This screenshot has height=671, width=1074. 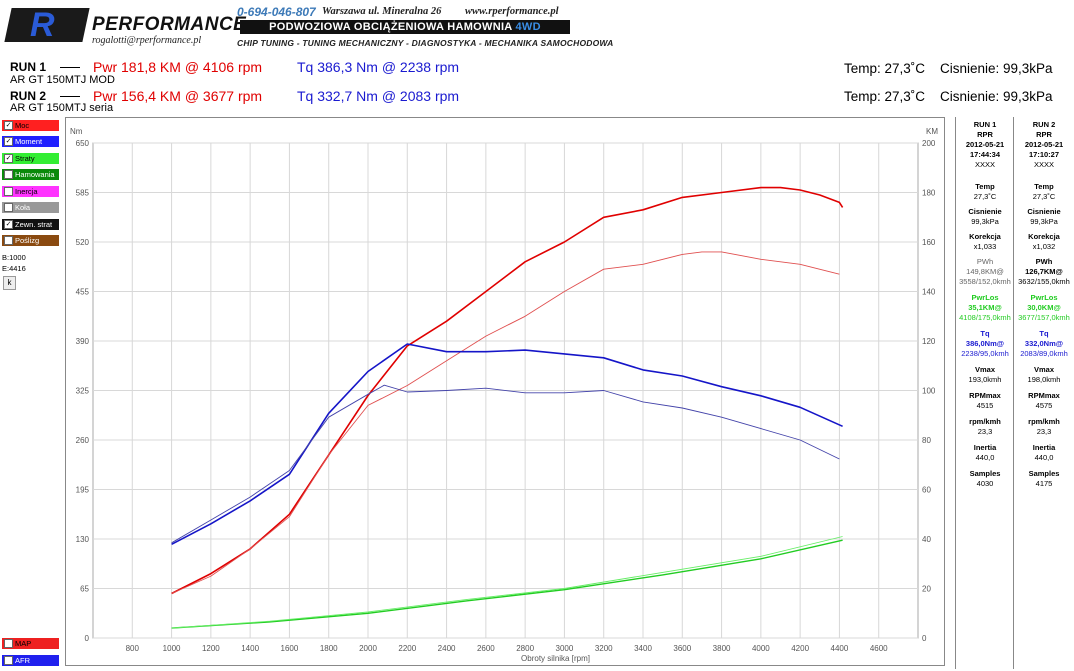 What do you see at coordinates (22, 125) in the screenshot?
I see `toggle-label: Moc` at bounding box center [22, 125].